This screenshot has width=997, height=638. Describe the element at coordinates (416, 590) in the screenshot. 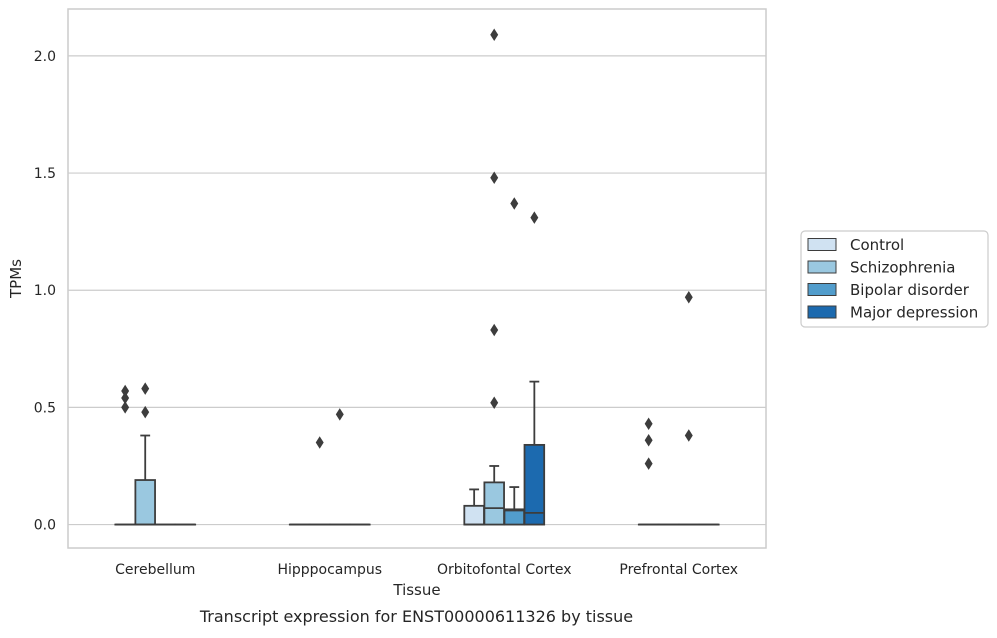

I see `x-axis-label: Tissue` at that location.